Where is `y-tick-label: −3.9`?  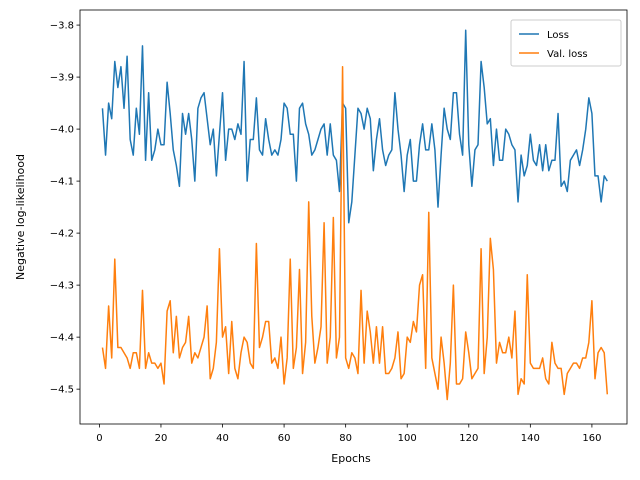 y-tick-label: −3.9 is located at coordinates (62, 78).